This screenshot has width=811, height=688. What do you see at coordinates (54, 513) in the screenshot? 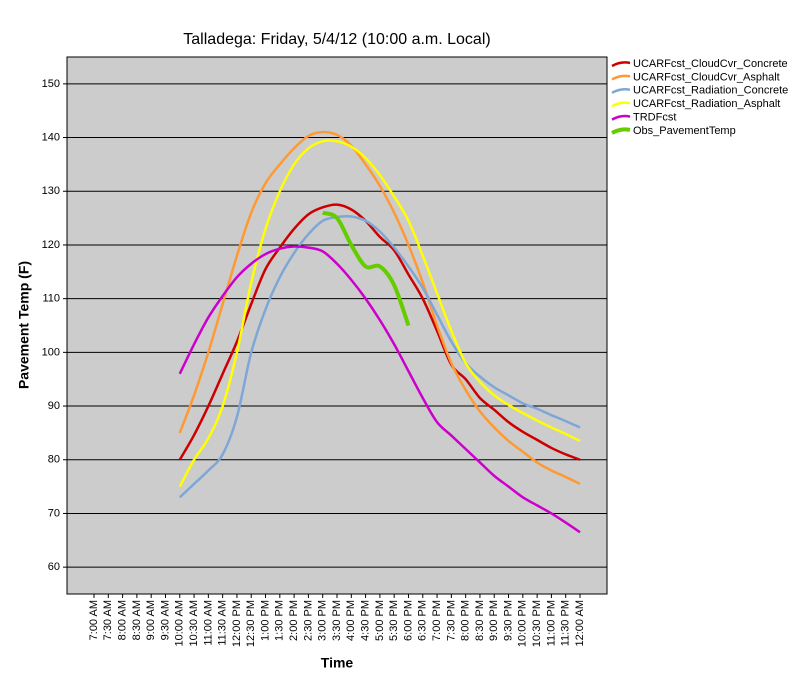
I see `y-tick-label: 70` at bounding box center [54, 513].